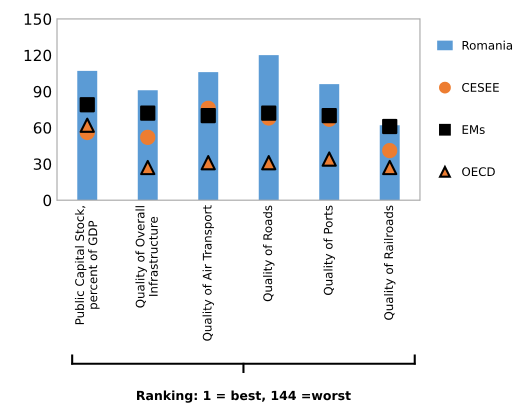  Describe the element at coordinates (38, 56) in the screenshot. I see `y-tick-label: 120` at that location.